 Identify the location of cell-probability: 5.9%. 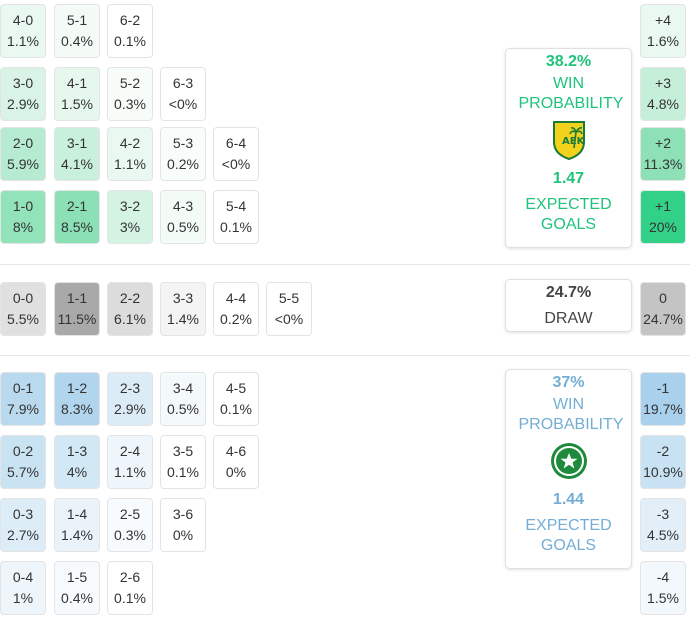
(23, 164).